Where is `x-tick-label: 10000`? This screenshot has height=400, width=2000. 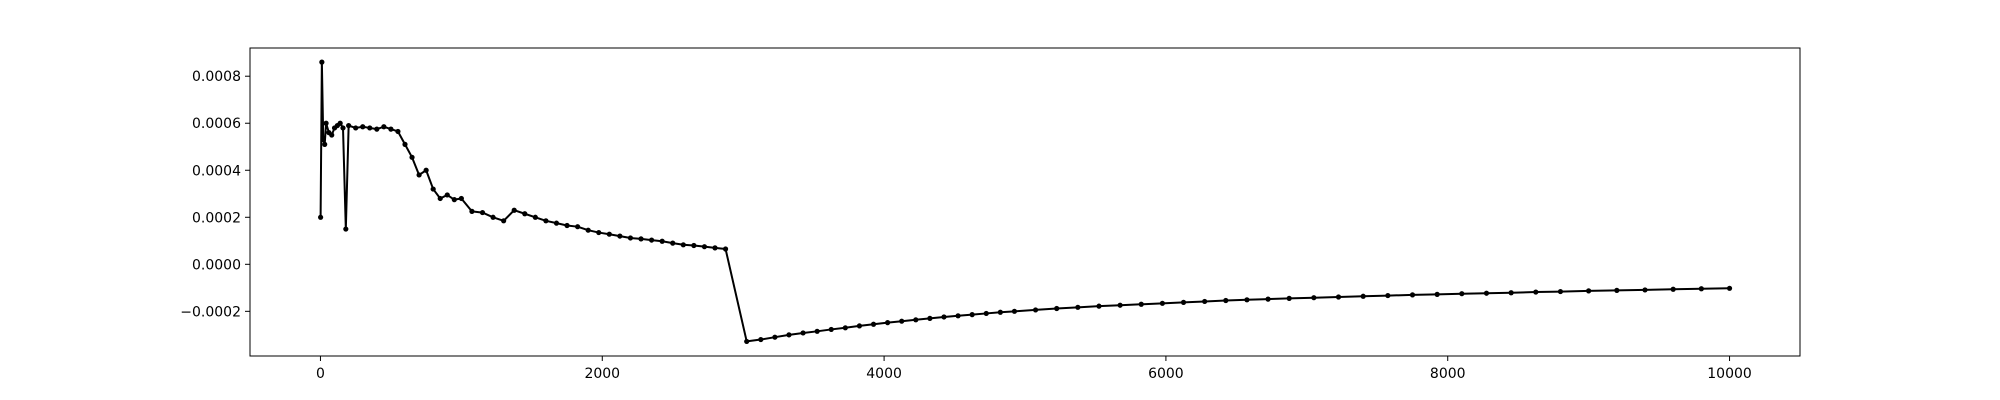 x-tick-label: 10000 is located at coordinates (1729, 374).